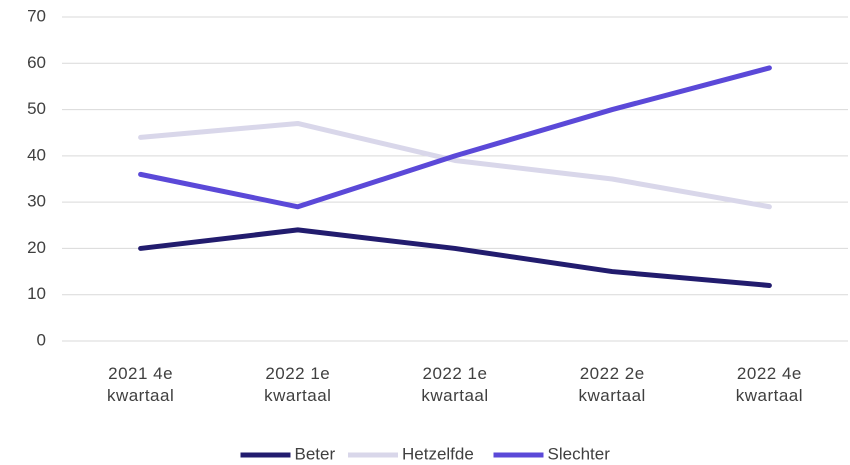 This screenshot has height=465, width=850. What do you see at coordinates (140, 384) in the screenshot?
I see `x-tick-label: 2021 4e kwartaal` at bounding box center [140, 384].